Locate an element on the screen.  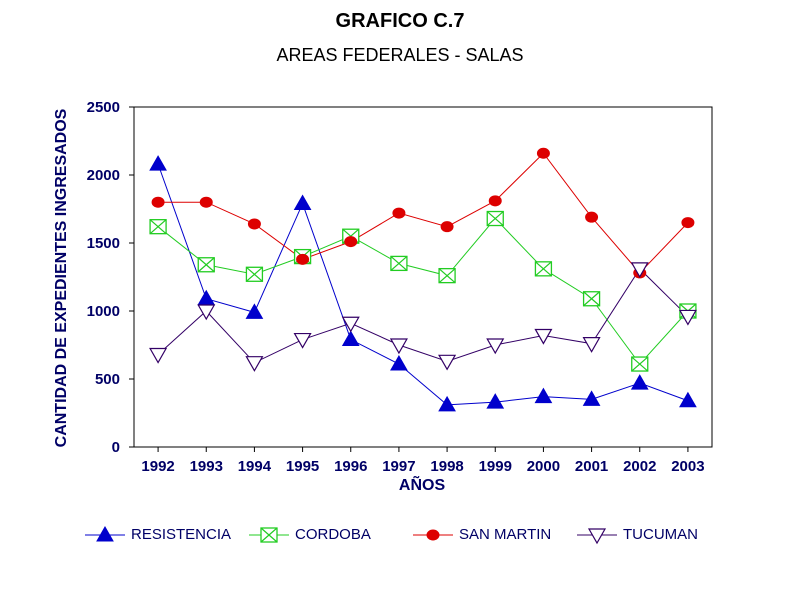
x-tick-label: 1998 is located at coordinates (446, 466).